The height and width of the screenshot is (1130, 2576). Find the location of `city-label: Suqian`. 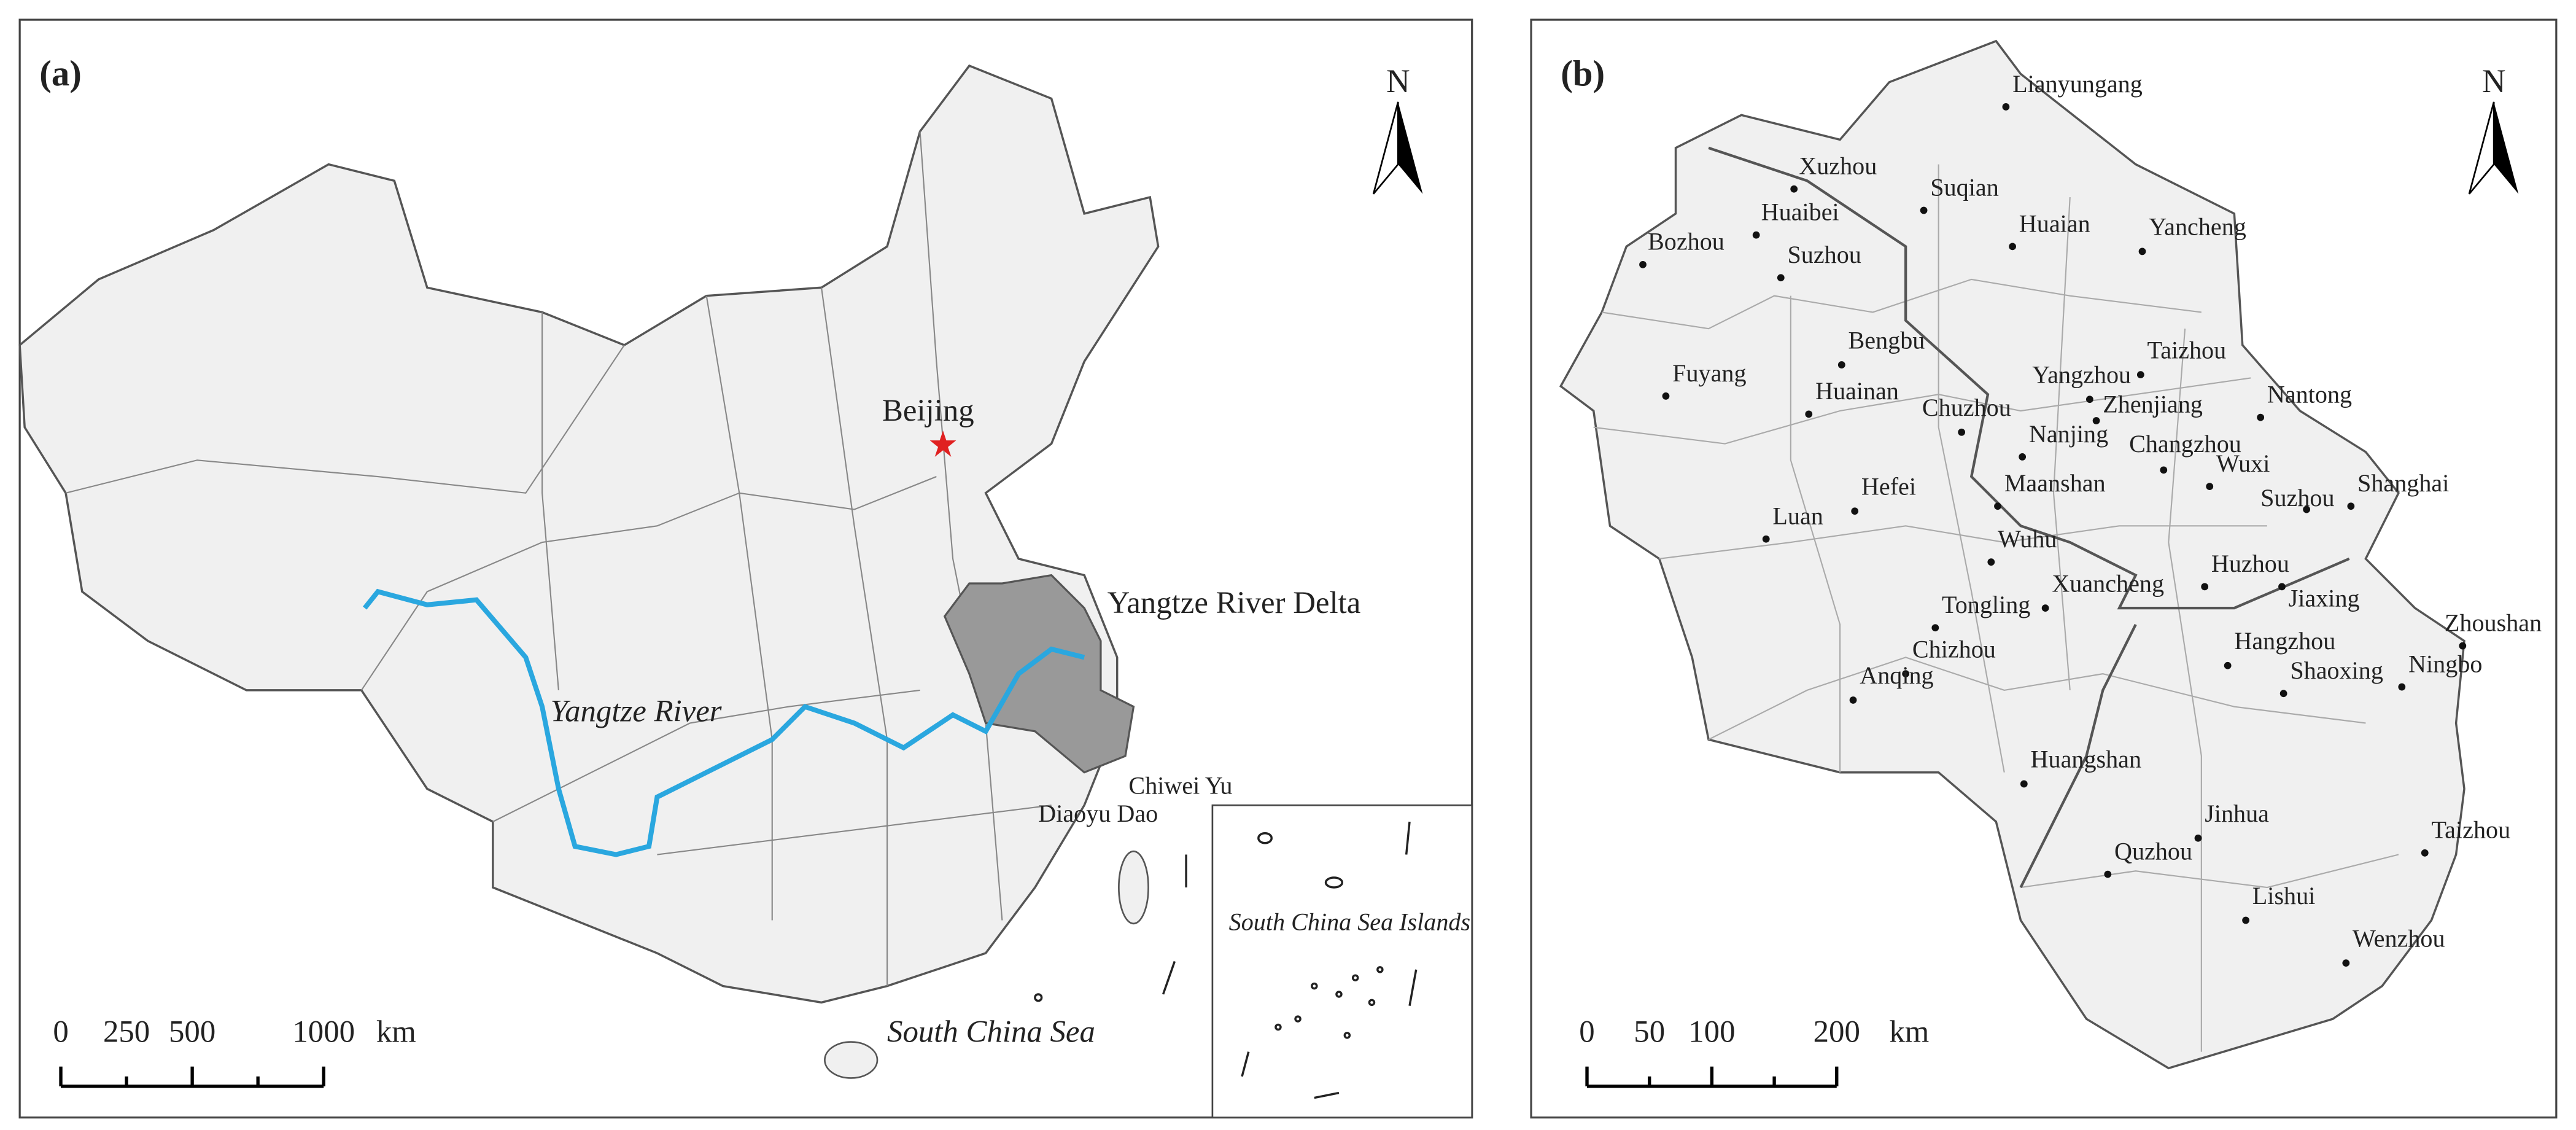

city-label: Suqian is located at coordinates (1964, 187).